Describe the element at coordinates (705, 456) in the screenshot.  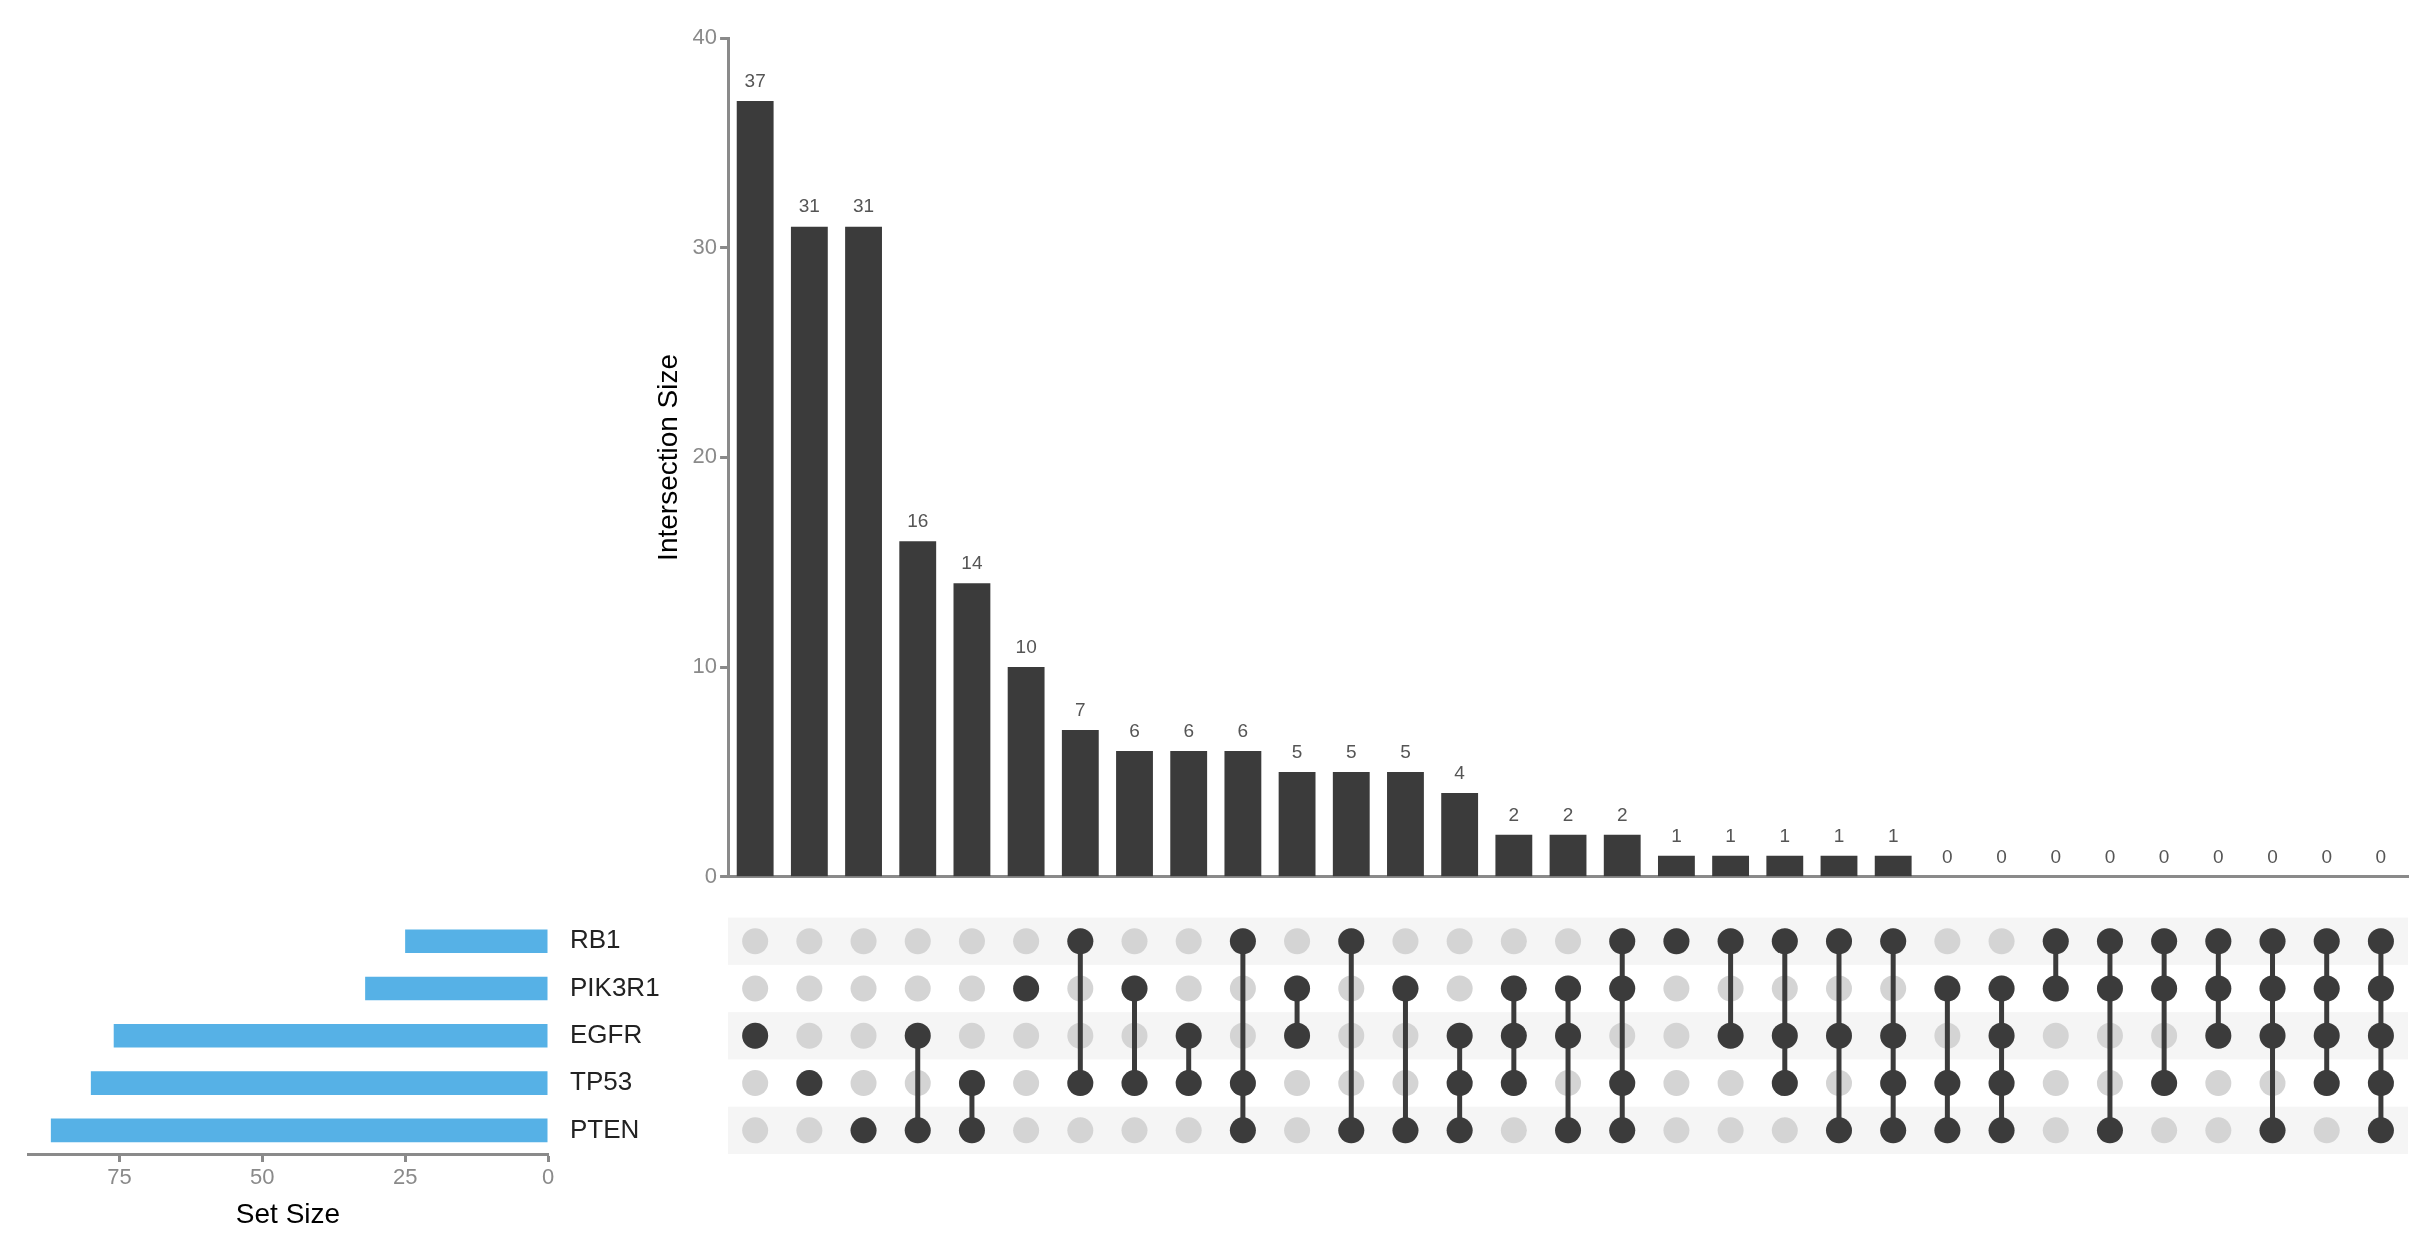
I see `y-tick-label: 20` at that location.